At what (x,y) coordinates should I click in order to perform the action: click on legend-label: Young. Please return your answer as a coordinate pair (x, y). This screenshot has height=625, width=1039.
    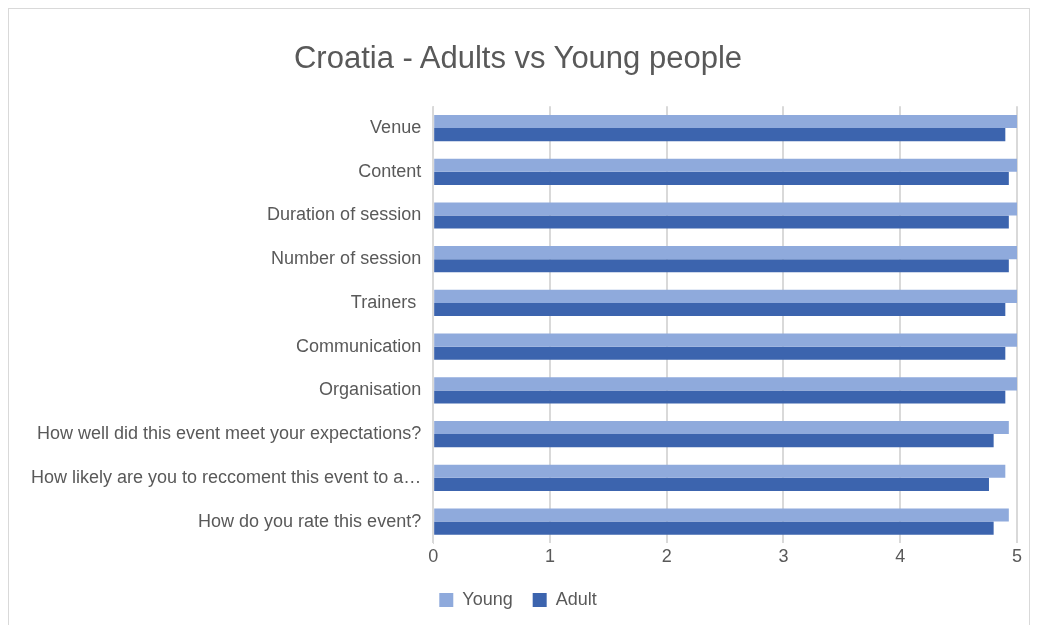
    Looking at the image, I should click on (487, 598).